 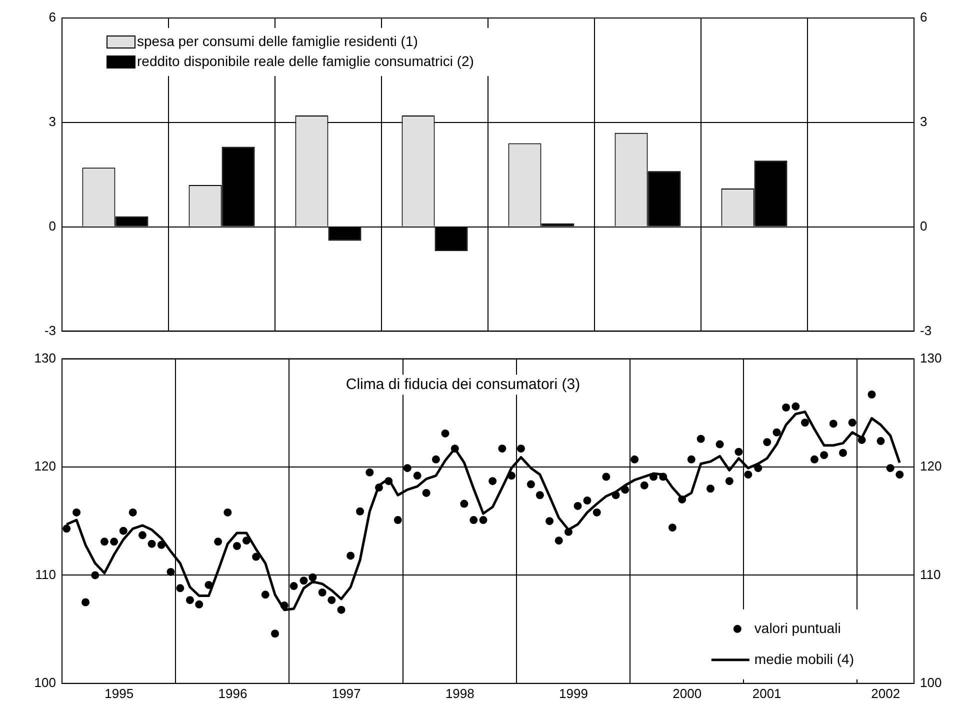 What do you see at coordinates (277, 40) in the screenshot?
I see `legend-label: spesa per consumi delle famiglie residenti (1)` at bounding box center [277, 40].